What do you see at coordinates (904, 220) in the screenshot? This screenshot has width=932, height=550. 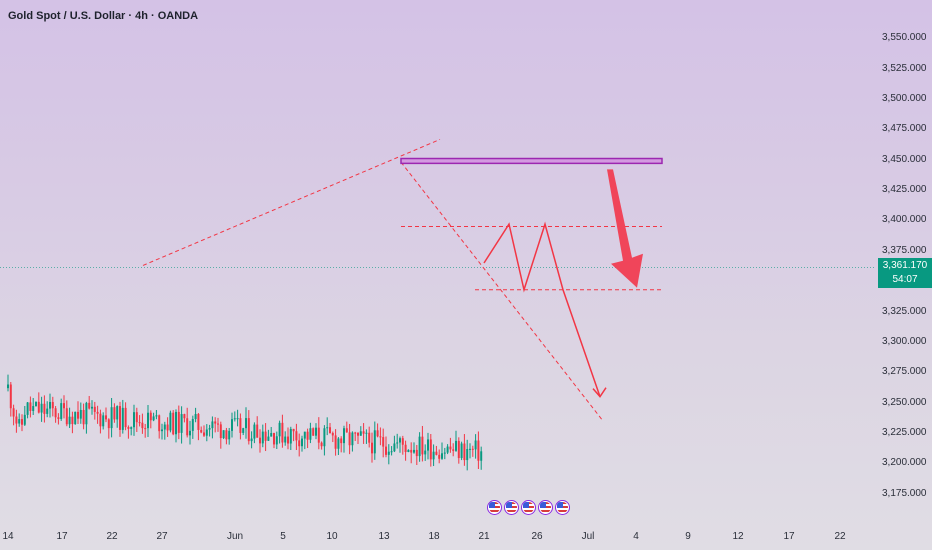 I see `y-tick-label: 3,400.000` at bounding box center [904, 220].